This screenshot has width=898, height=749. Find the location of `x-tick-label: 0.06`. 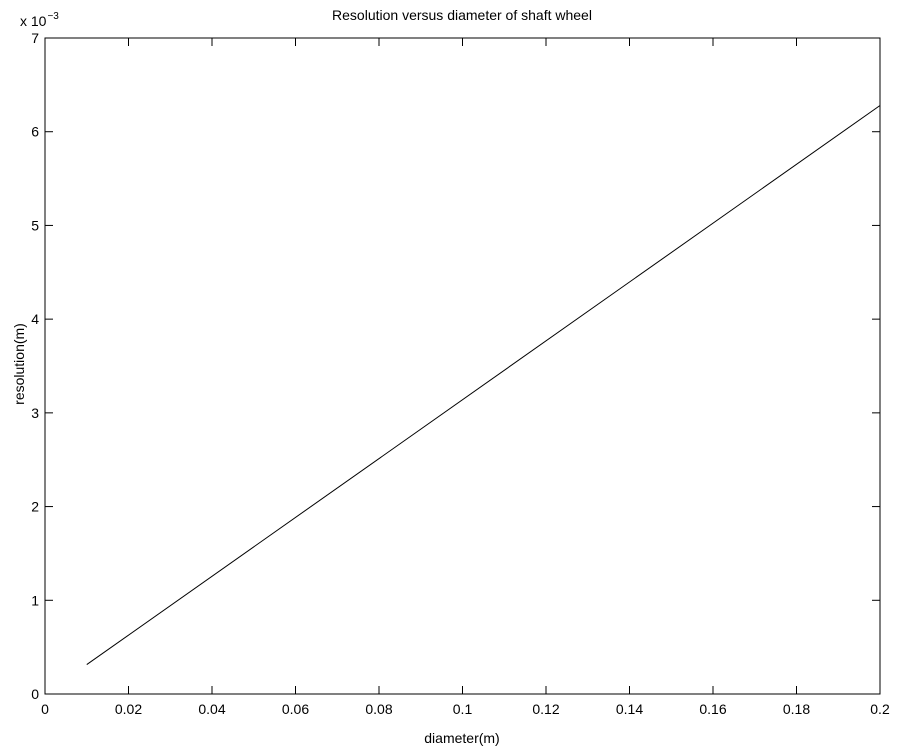

x-tick-label: 0.06 is located at coordinates (295, 709).